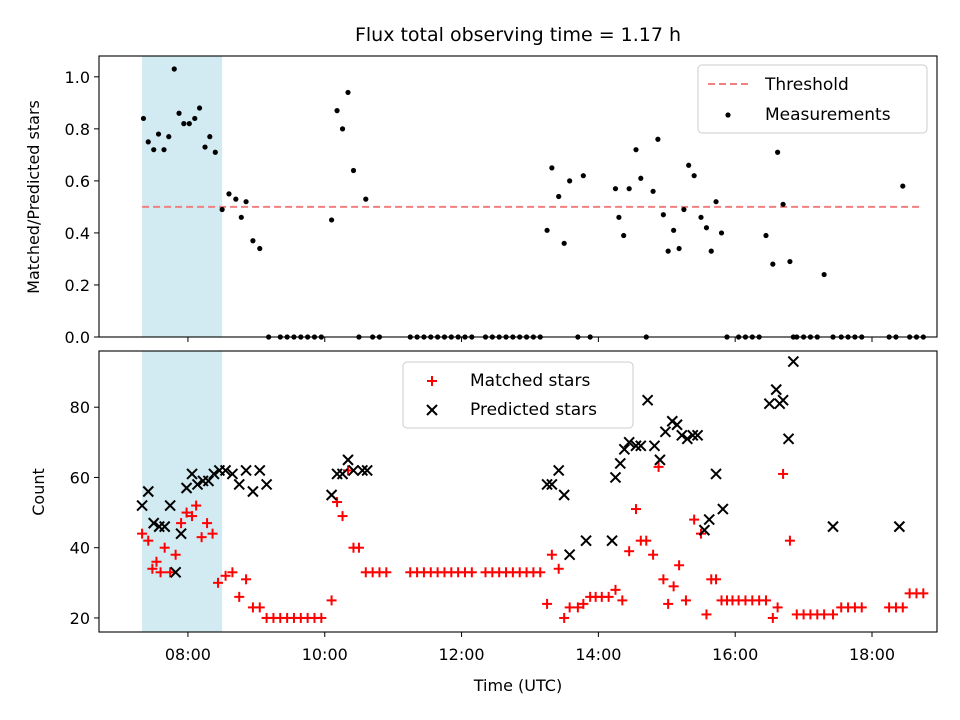  I want to click on top-ytick-label: 0.2, so click(77, 285).